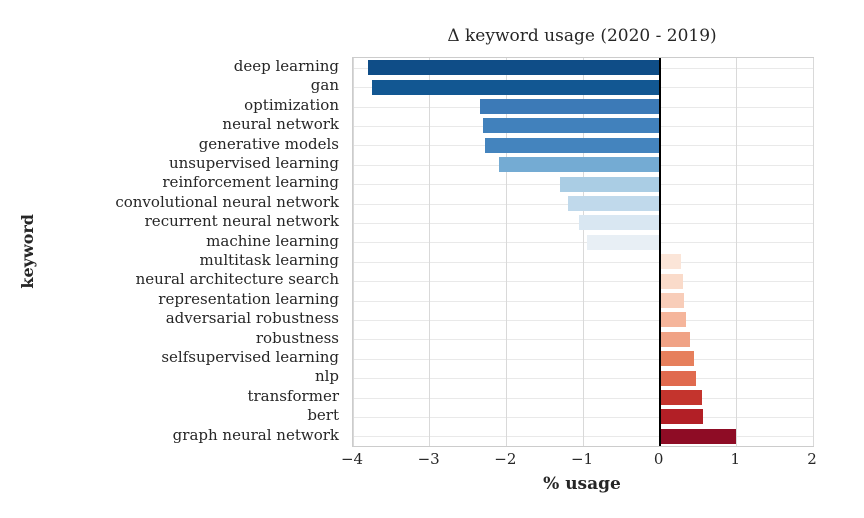 Image resolution: width=864 pixels, height=518 pixels. I want to click on x-tick-label: 1, so click(735, 459).